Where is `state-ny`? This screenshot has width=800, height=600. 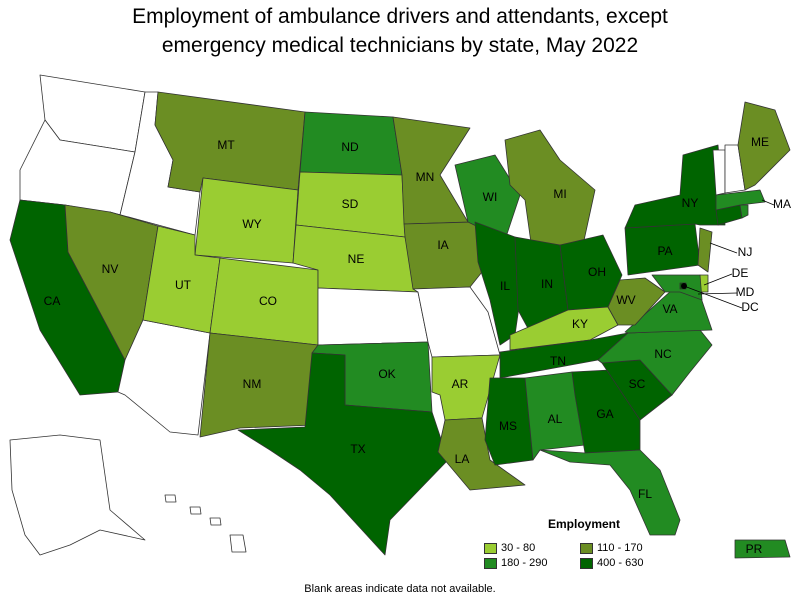
state-ny is located at coordinates (675, 186).